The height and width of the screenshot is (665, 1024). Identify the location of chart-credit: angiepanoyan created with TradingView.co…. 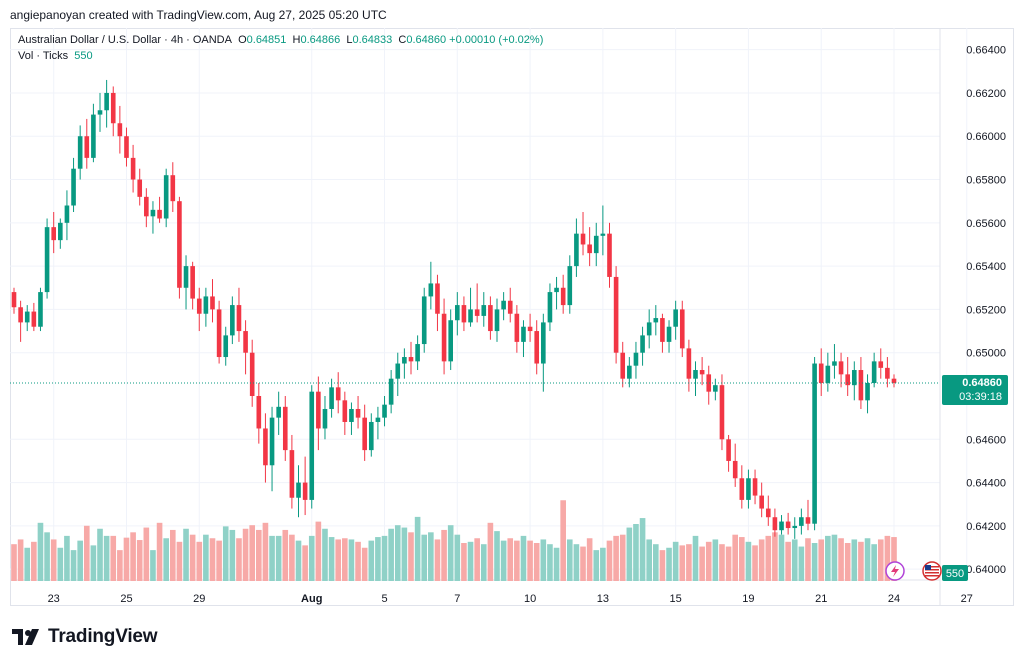
(198, 15).